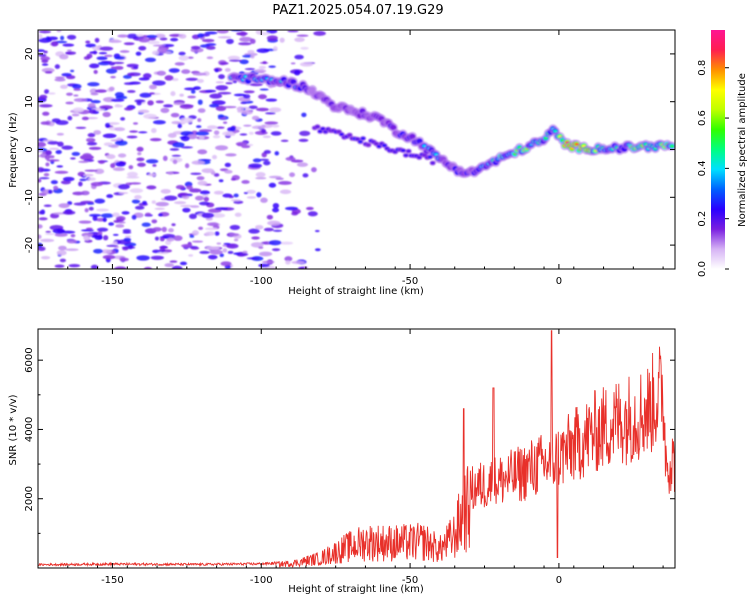 This screenshot has height=600, width=750. I want to click on spectrogram-ylabel: Frequency (Hz), so click(13, 150).